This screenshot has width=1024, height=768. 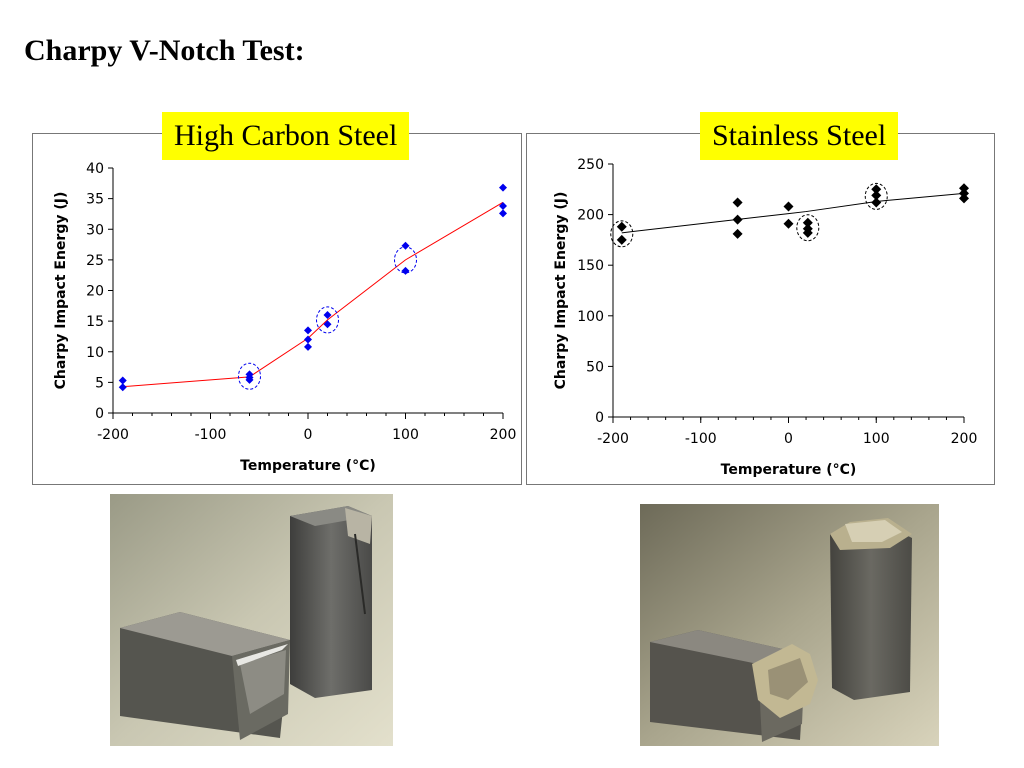 What do you see at coordinates (164, 50) in the screenshot?
I see `page-title: Charpy V-Notch Test:` at bounding box center [164, 50].